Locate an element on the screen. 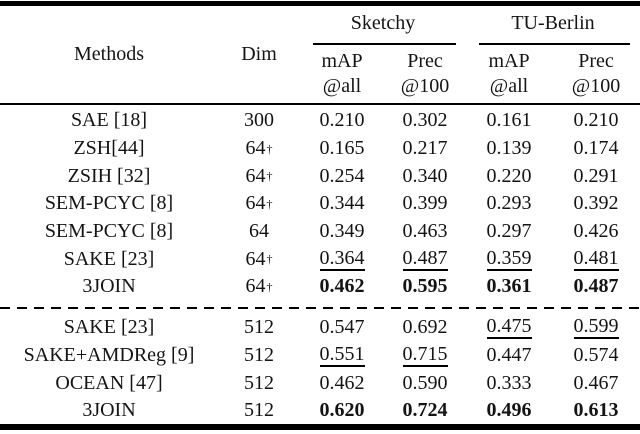 This screenshot has height=434, width=640. value-cell: 0.293 is located at coordinates (509, 203).